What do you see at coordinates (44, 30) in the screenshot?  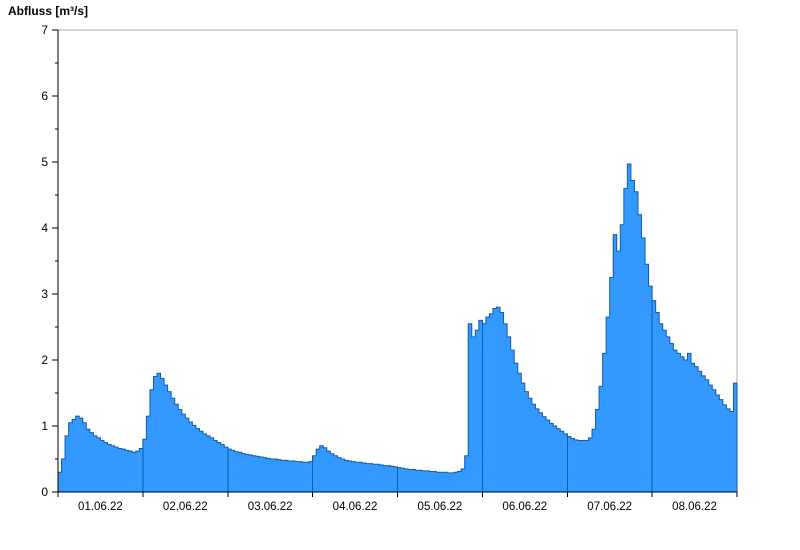 I see `y-axis-tick-label: 7` at bounding box center [44, 30].